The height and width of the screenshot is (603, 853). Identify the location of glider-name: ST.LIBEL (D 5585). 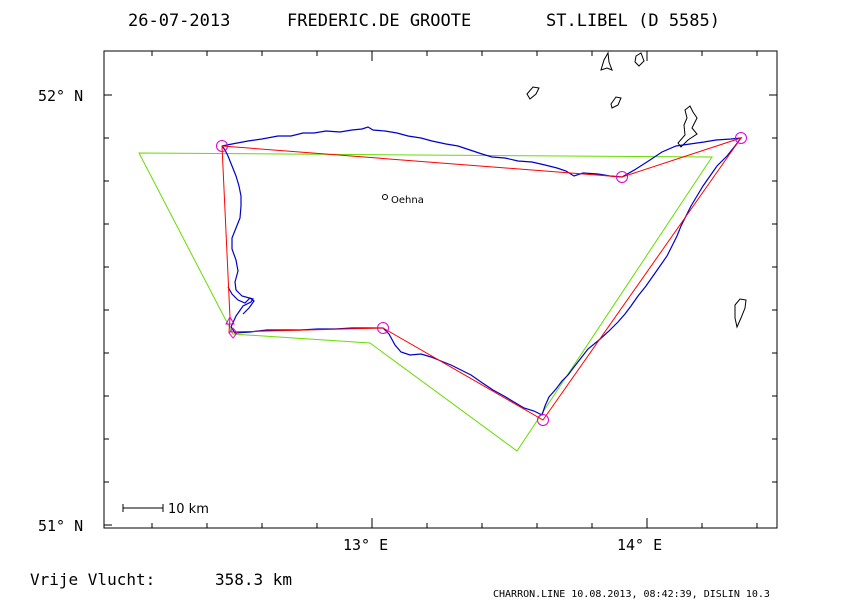
(633, 21).